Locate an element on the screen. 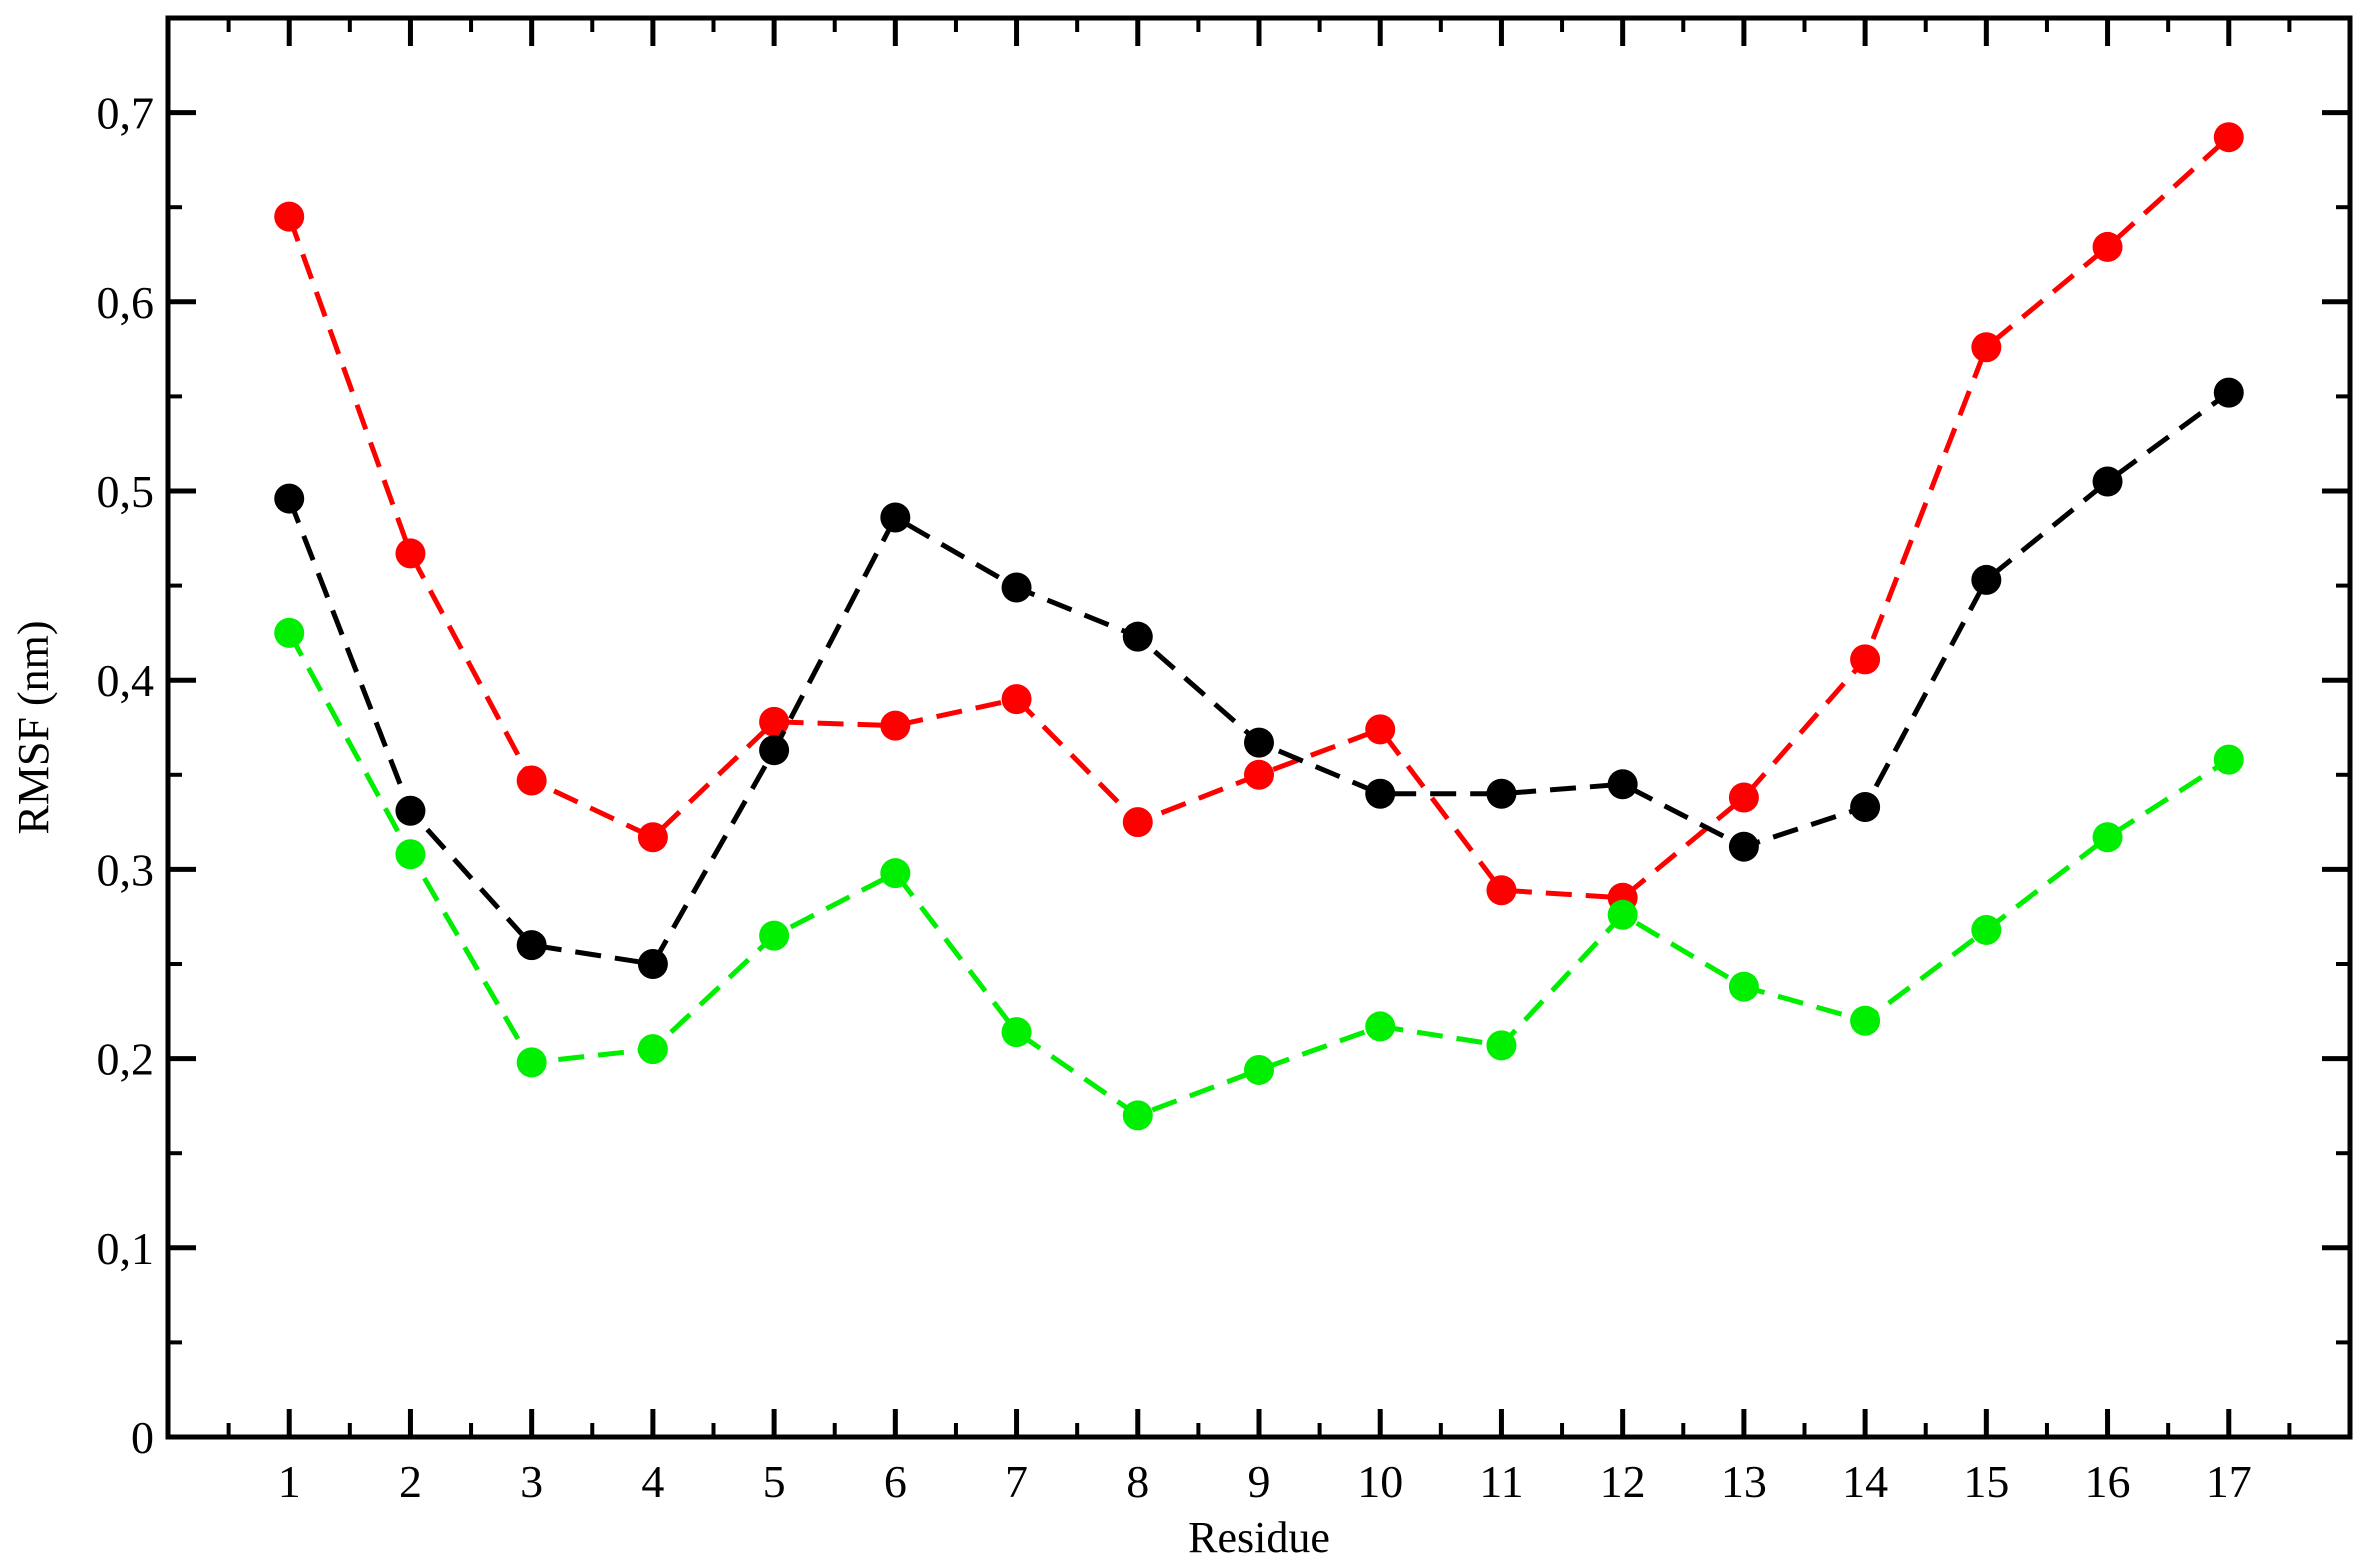 This screenshot has width=2368, height=1568. y-tick-label: 0 is located at coordinates (142, 1437).